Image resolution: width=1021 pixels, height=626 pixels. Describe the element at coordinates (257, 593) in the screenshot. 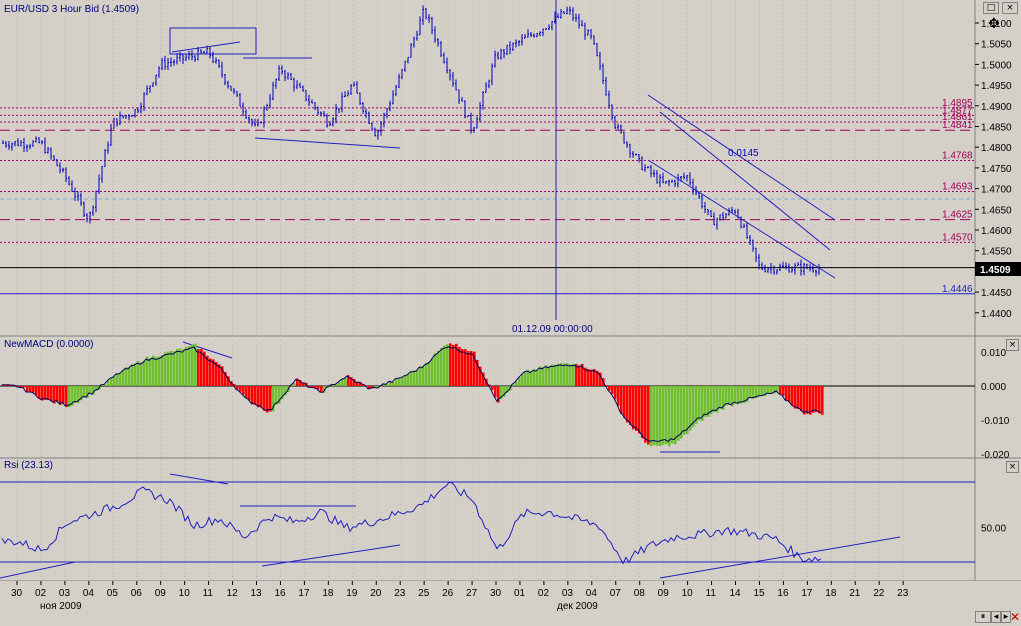

I see `x-tick-label: 13` at that location.